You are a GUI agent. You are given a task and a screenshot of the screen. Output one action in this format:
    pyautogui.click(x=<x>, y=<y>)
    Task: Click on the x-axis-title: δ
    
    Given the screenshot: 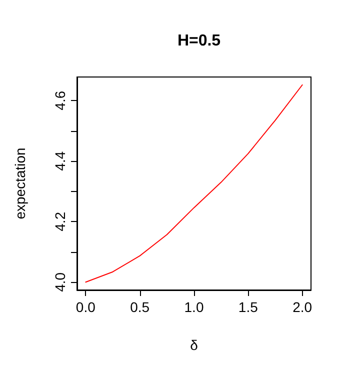 What is the action you would take?
    pyautogui.click(x=194, y=345)
    